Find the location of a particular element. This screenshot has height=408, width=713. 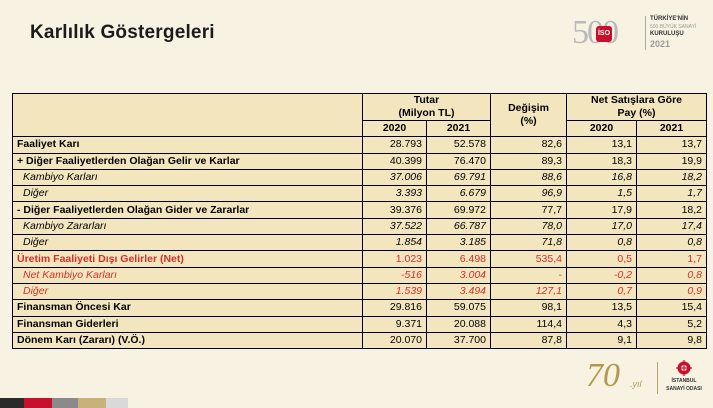

iso-badge-icon: İSO is located at coordinates (604, 34).